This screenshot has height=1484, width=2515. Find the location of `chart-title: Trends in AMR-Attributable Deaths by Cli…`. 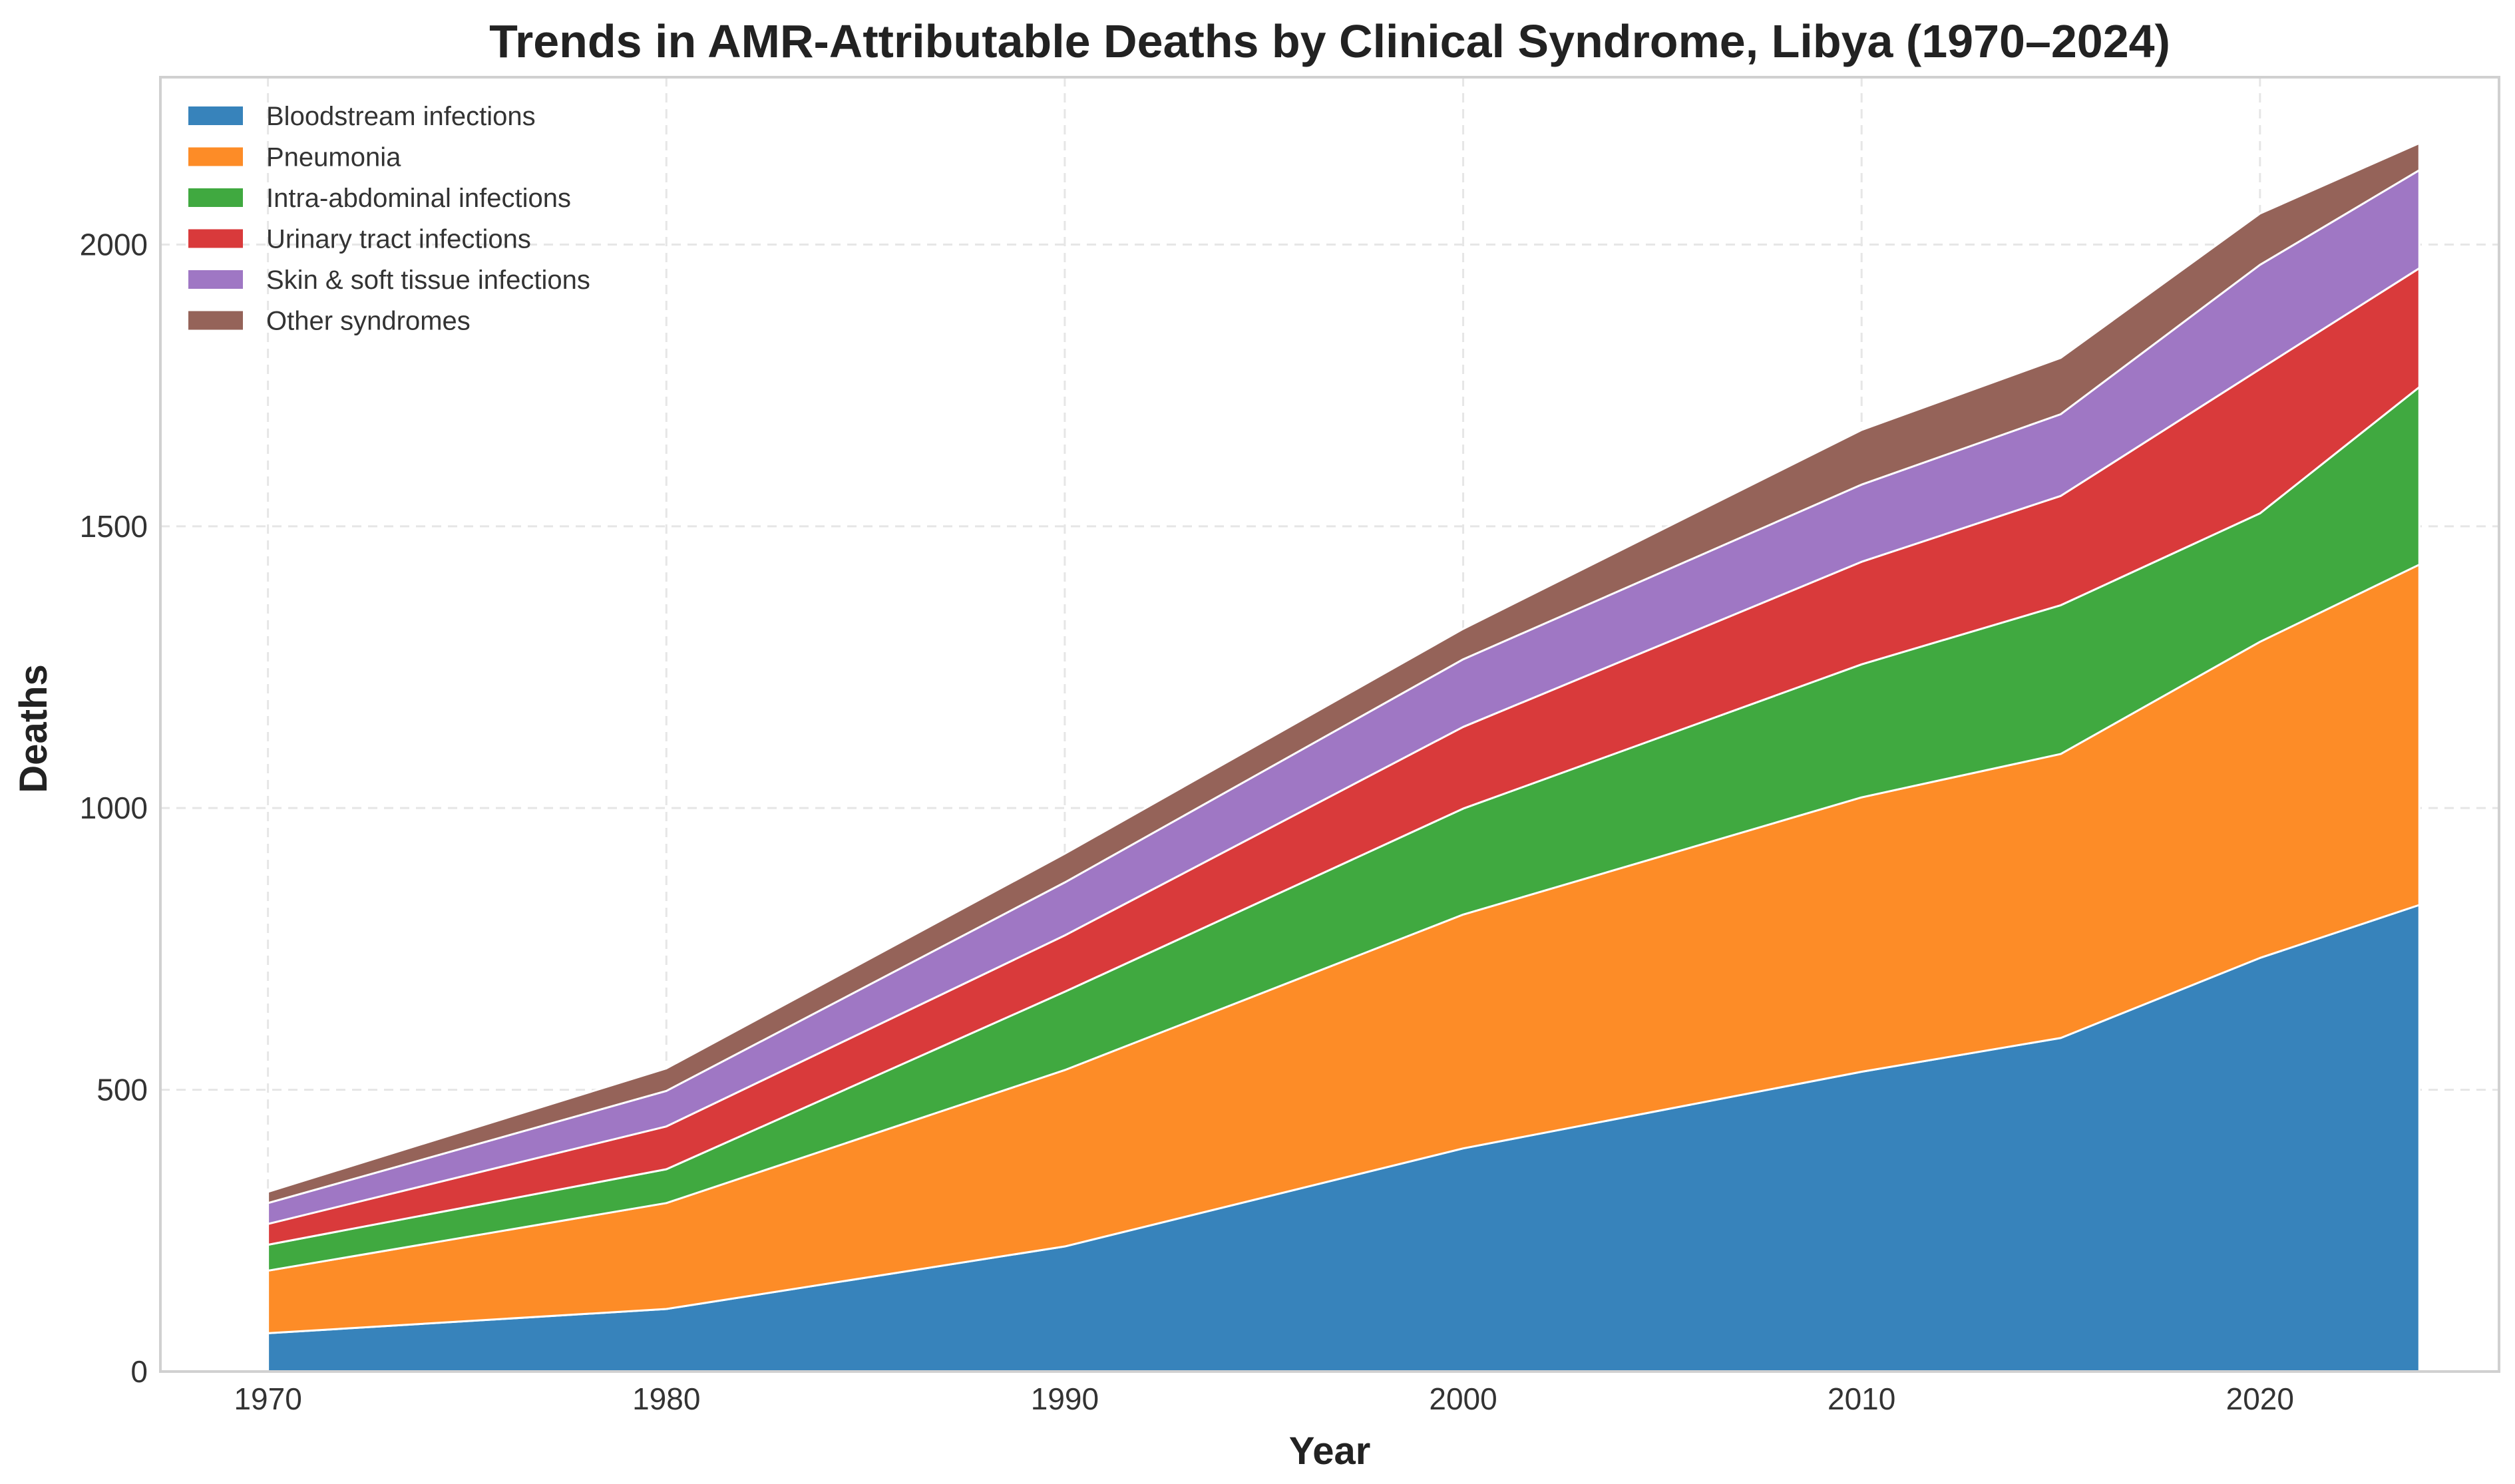

chart-title: Trends in AMR-Attributable Deaths by Cli… is located at coordinates (1329, 41).